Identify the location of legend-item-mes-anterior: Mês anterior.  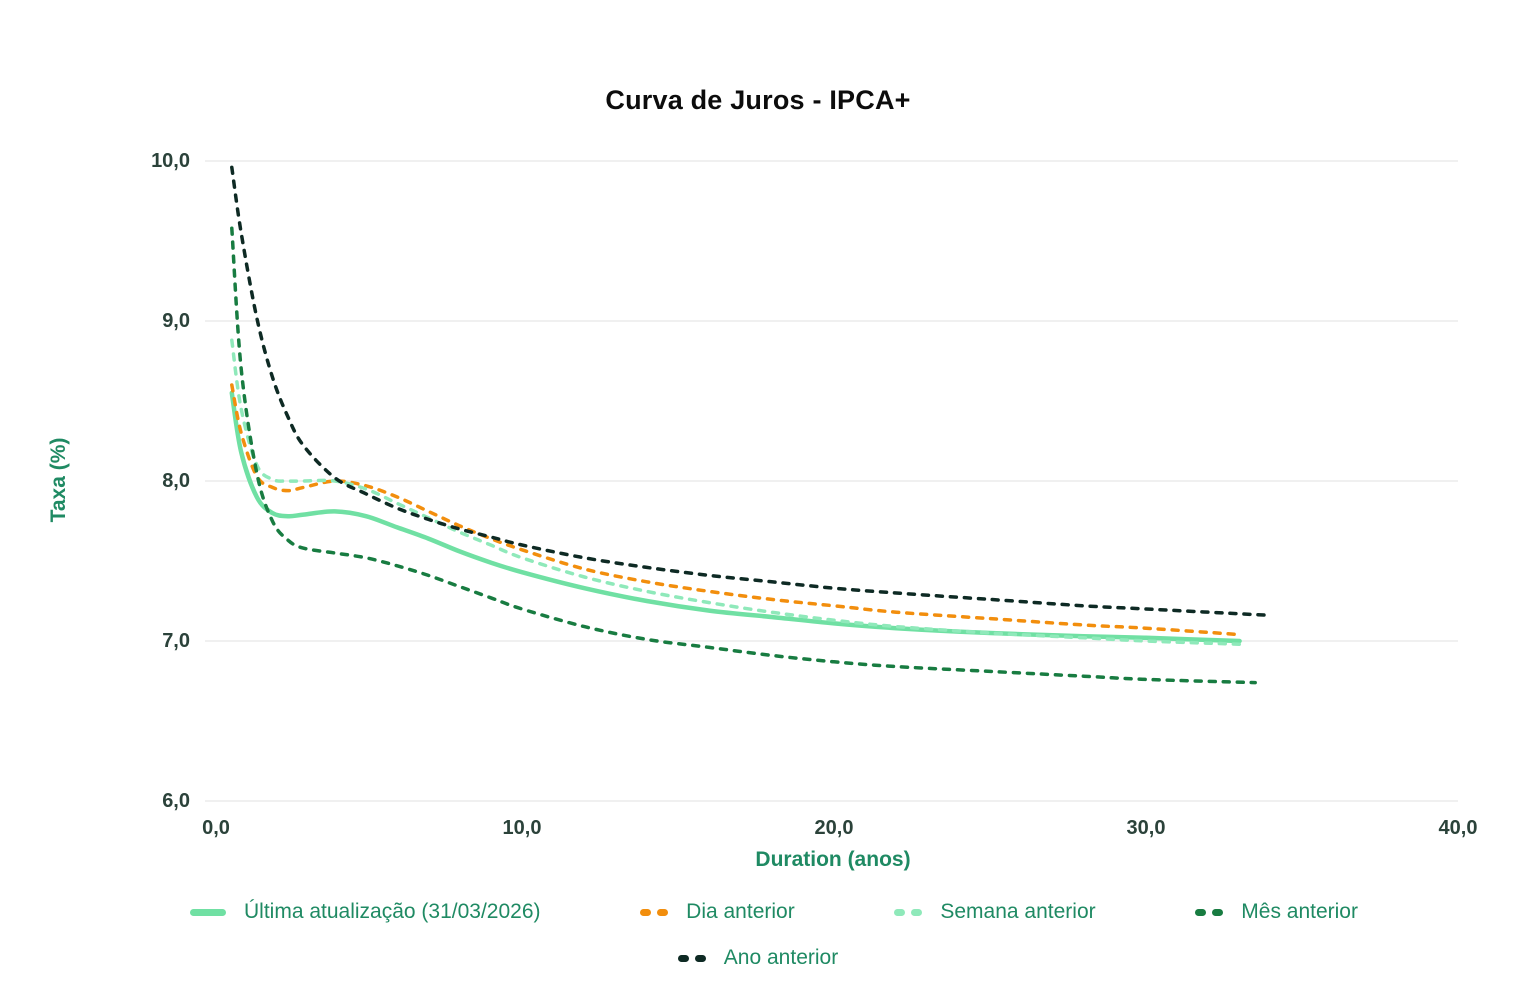
(1276, 912).